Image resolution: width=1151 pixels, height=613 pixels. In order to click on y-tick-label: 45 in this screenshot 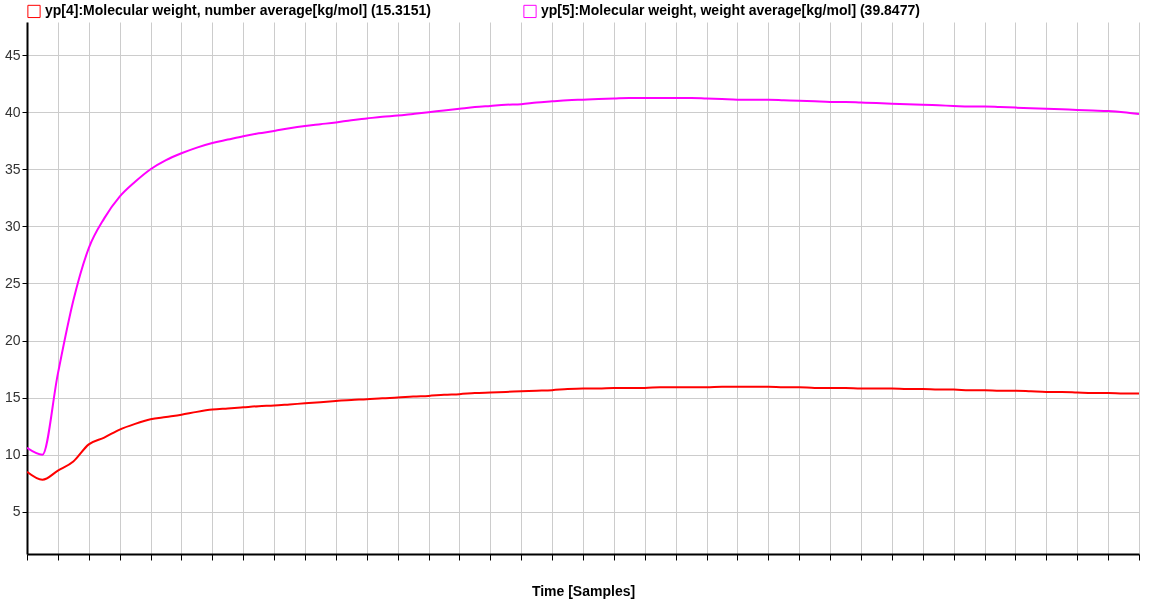, I will do `click(12, 54)`.